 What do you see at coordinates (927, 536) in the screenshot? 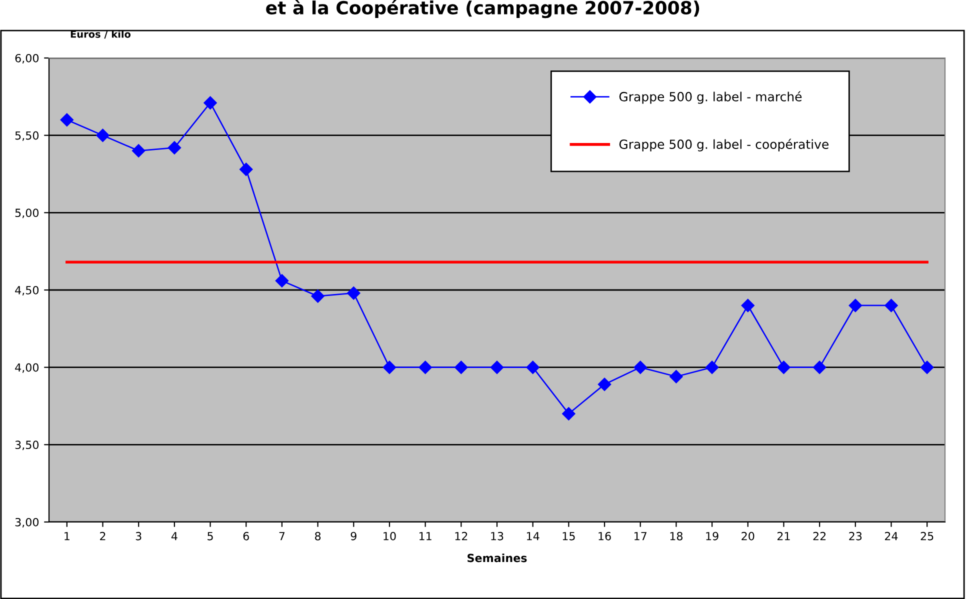
I see `x-tick-label: 25` at bounding box center [927, 536].